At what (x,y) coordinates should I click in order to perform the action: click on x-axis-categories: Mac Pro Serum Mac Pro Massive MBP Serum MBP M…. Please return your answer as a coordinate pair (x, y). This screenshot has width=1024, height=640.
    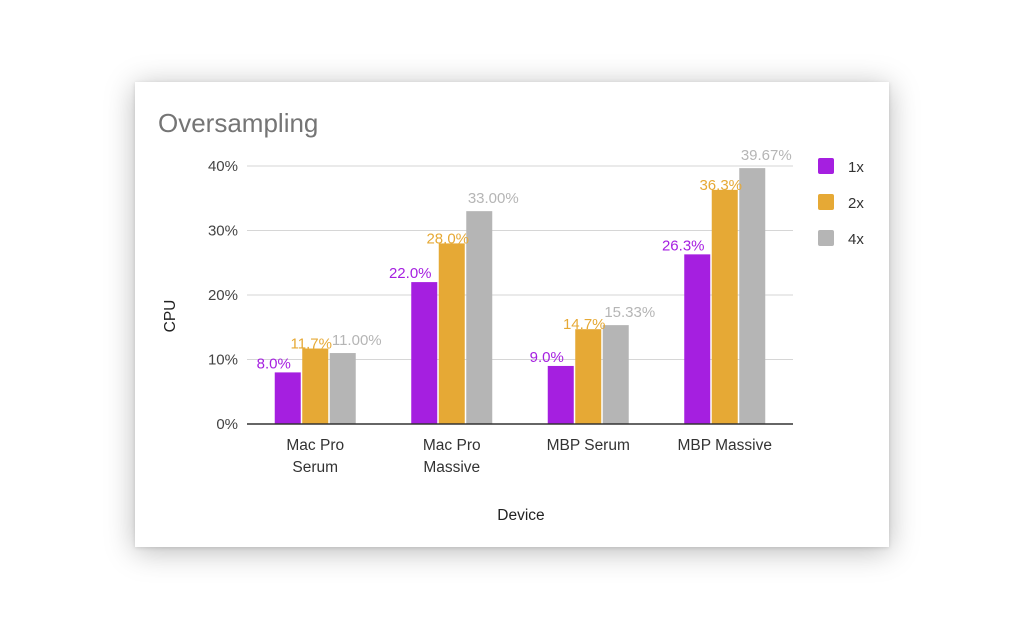
    Looking at the image, I should click on (529, 456).